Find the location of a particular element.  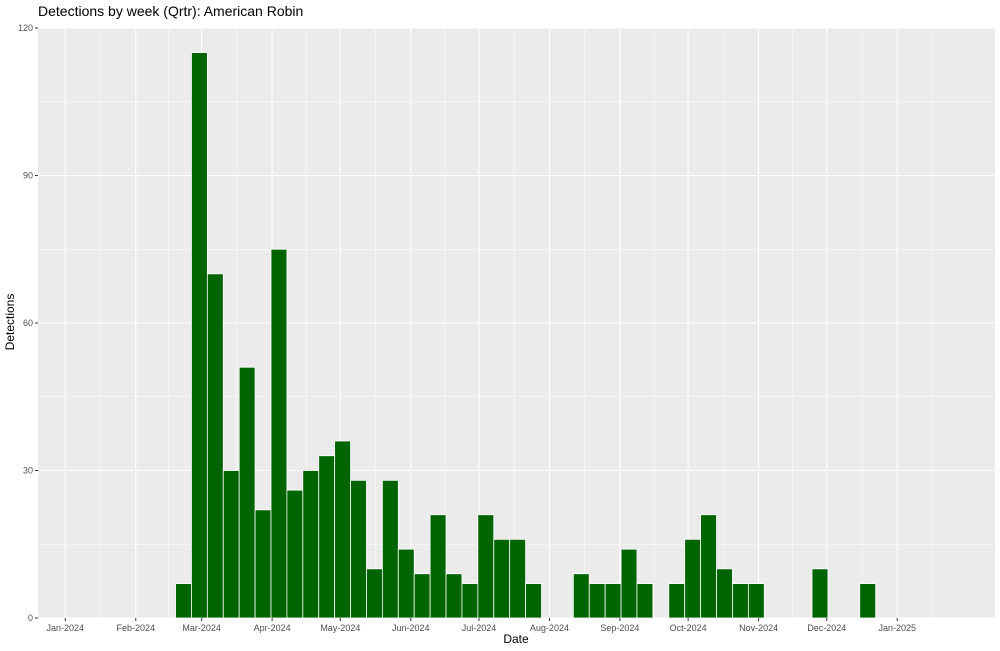

y-axis: 0 30 60 90 120 is located at coordinates (28, 323).